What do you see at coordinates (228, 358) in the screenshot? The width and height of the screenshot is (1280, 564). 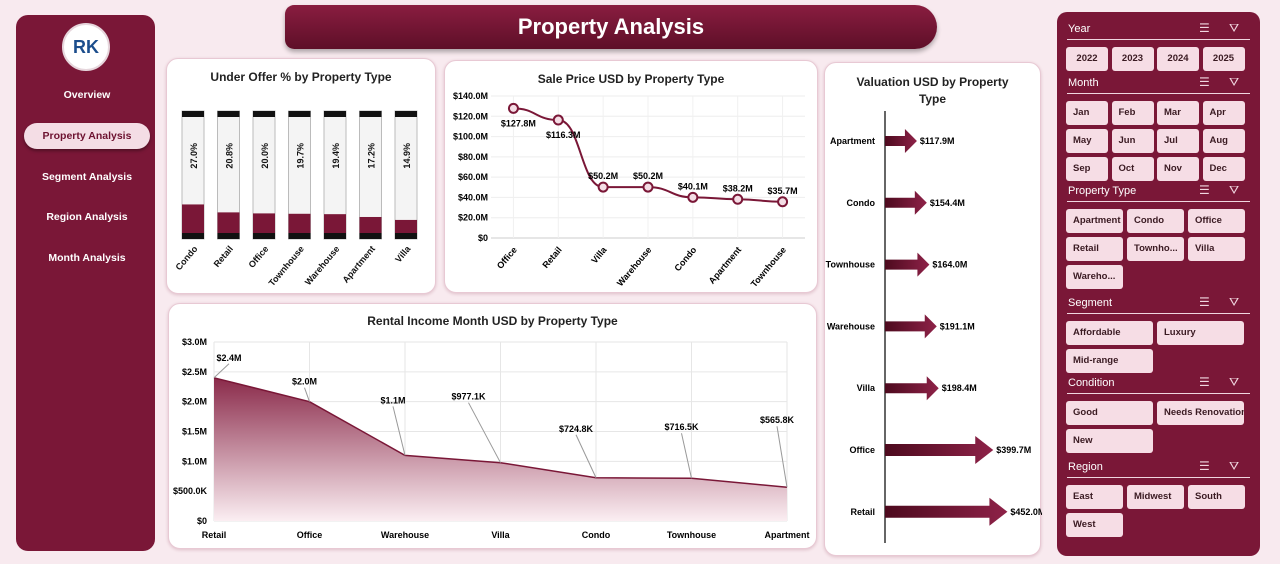 I see `data-label: $2.4M` at bounding box center [228, 358].